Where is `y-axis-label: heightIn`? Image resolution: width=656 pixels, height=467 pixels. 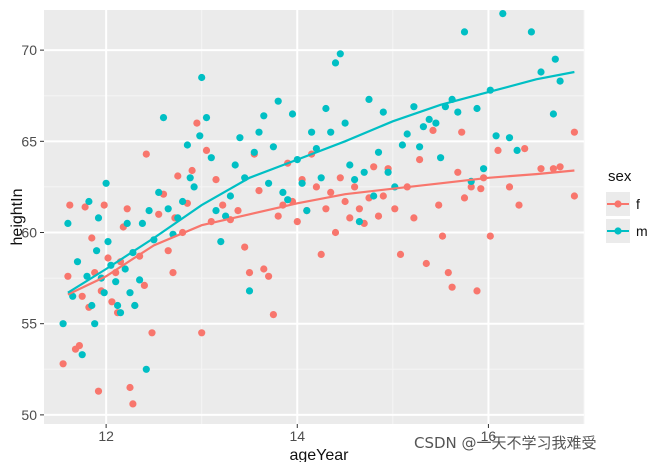 y-axis-label: heightIn is located at coordinates (17, 217).